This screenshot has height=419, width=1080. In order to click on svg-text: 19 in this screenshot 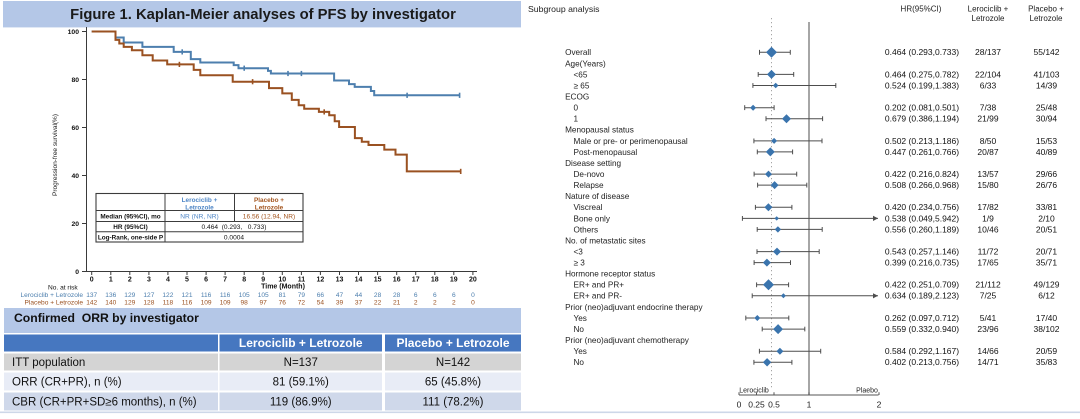, I will do `click(454, 280)`.